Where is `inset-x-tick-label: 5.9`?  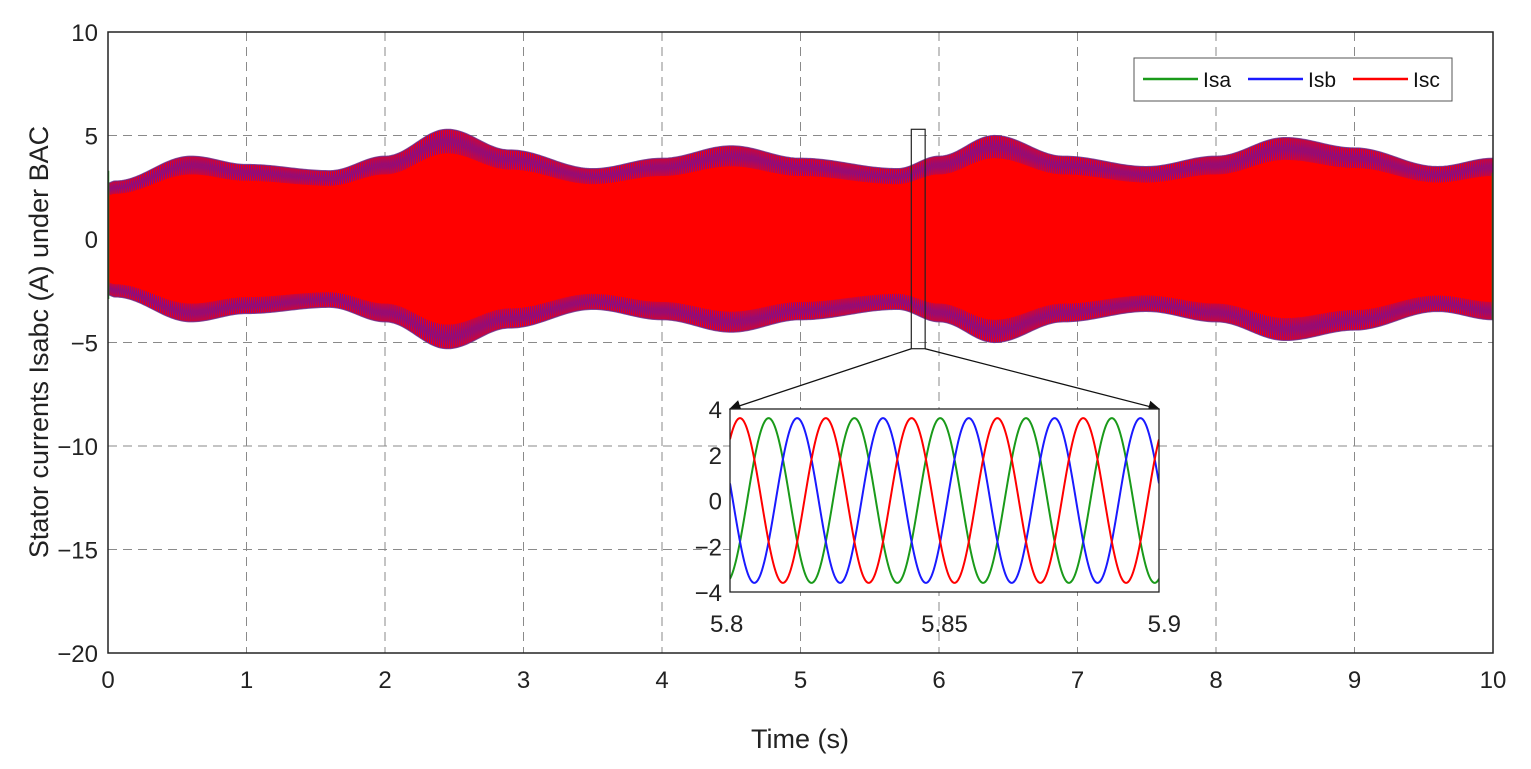 inset-x-tick-label: 5.9 is located at coordinates (1164, 624).